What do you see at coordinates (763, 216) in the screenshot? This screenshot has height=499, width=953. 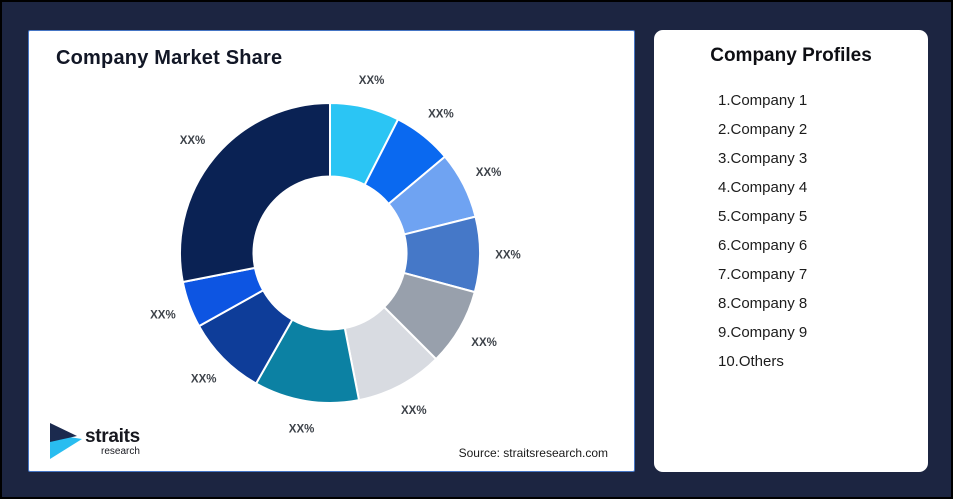 I see `profile-item: 5.Company 5` at bounding box center [763, 216].